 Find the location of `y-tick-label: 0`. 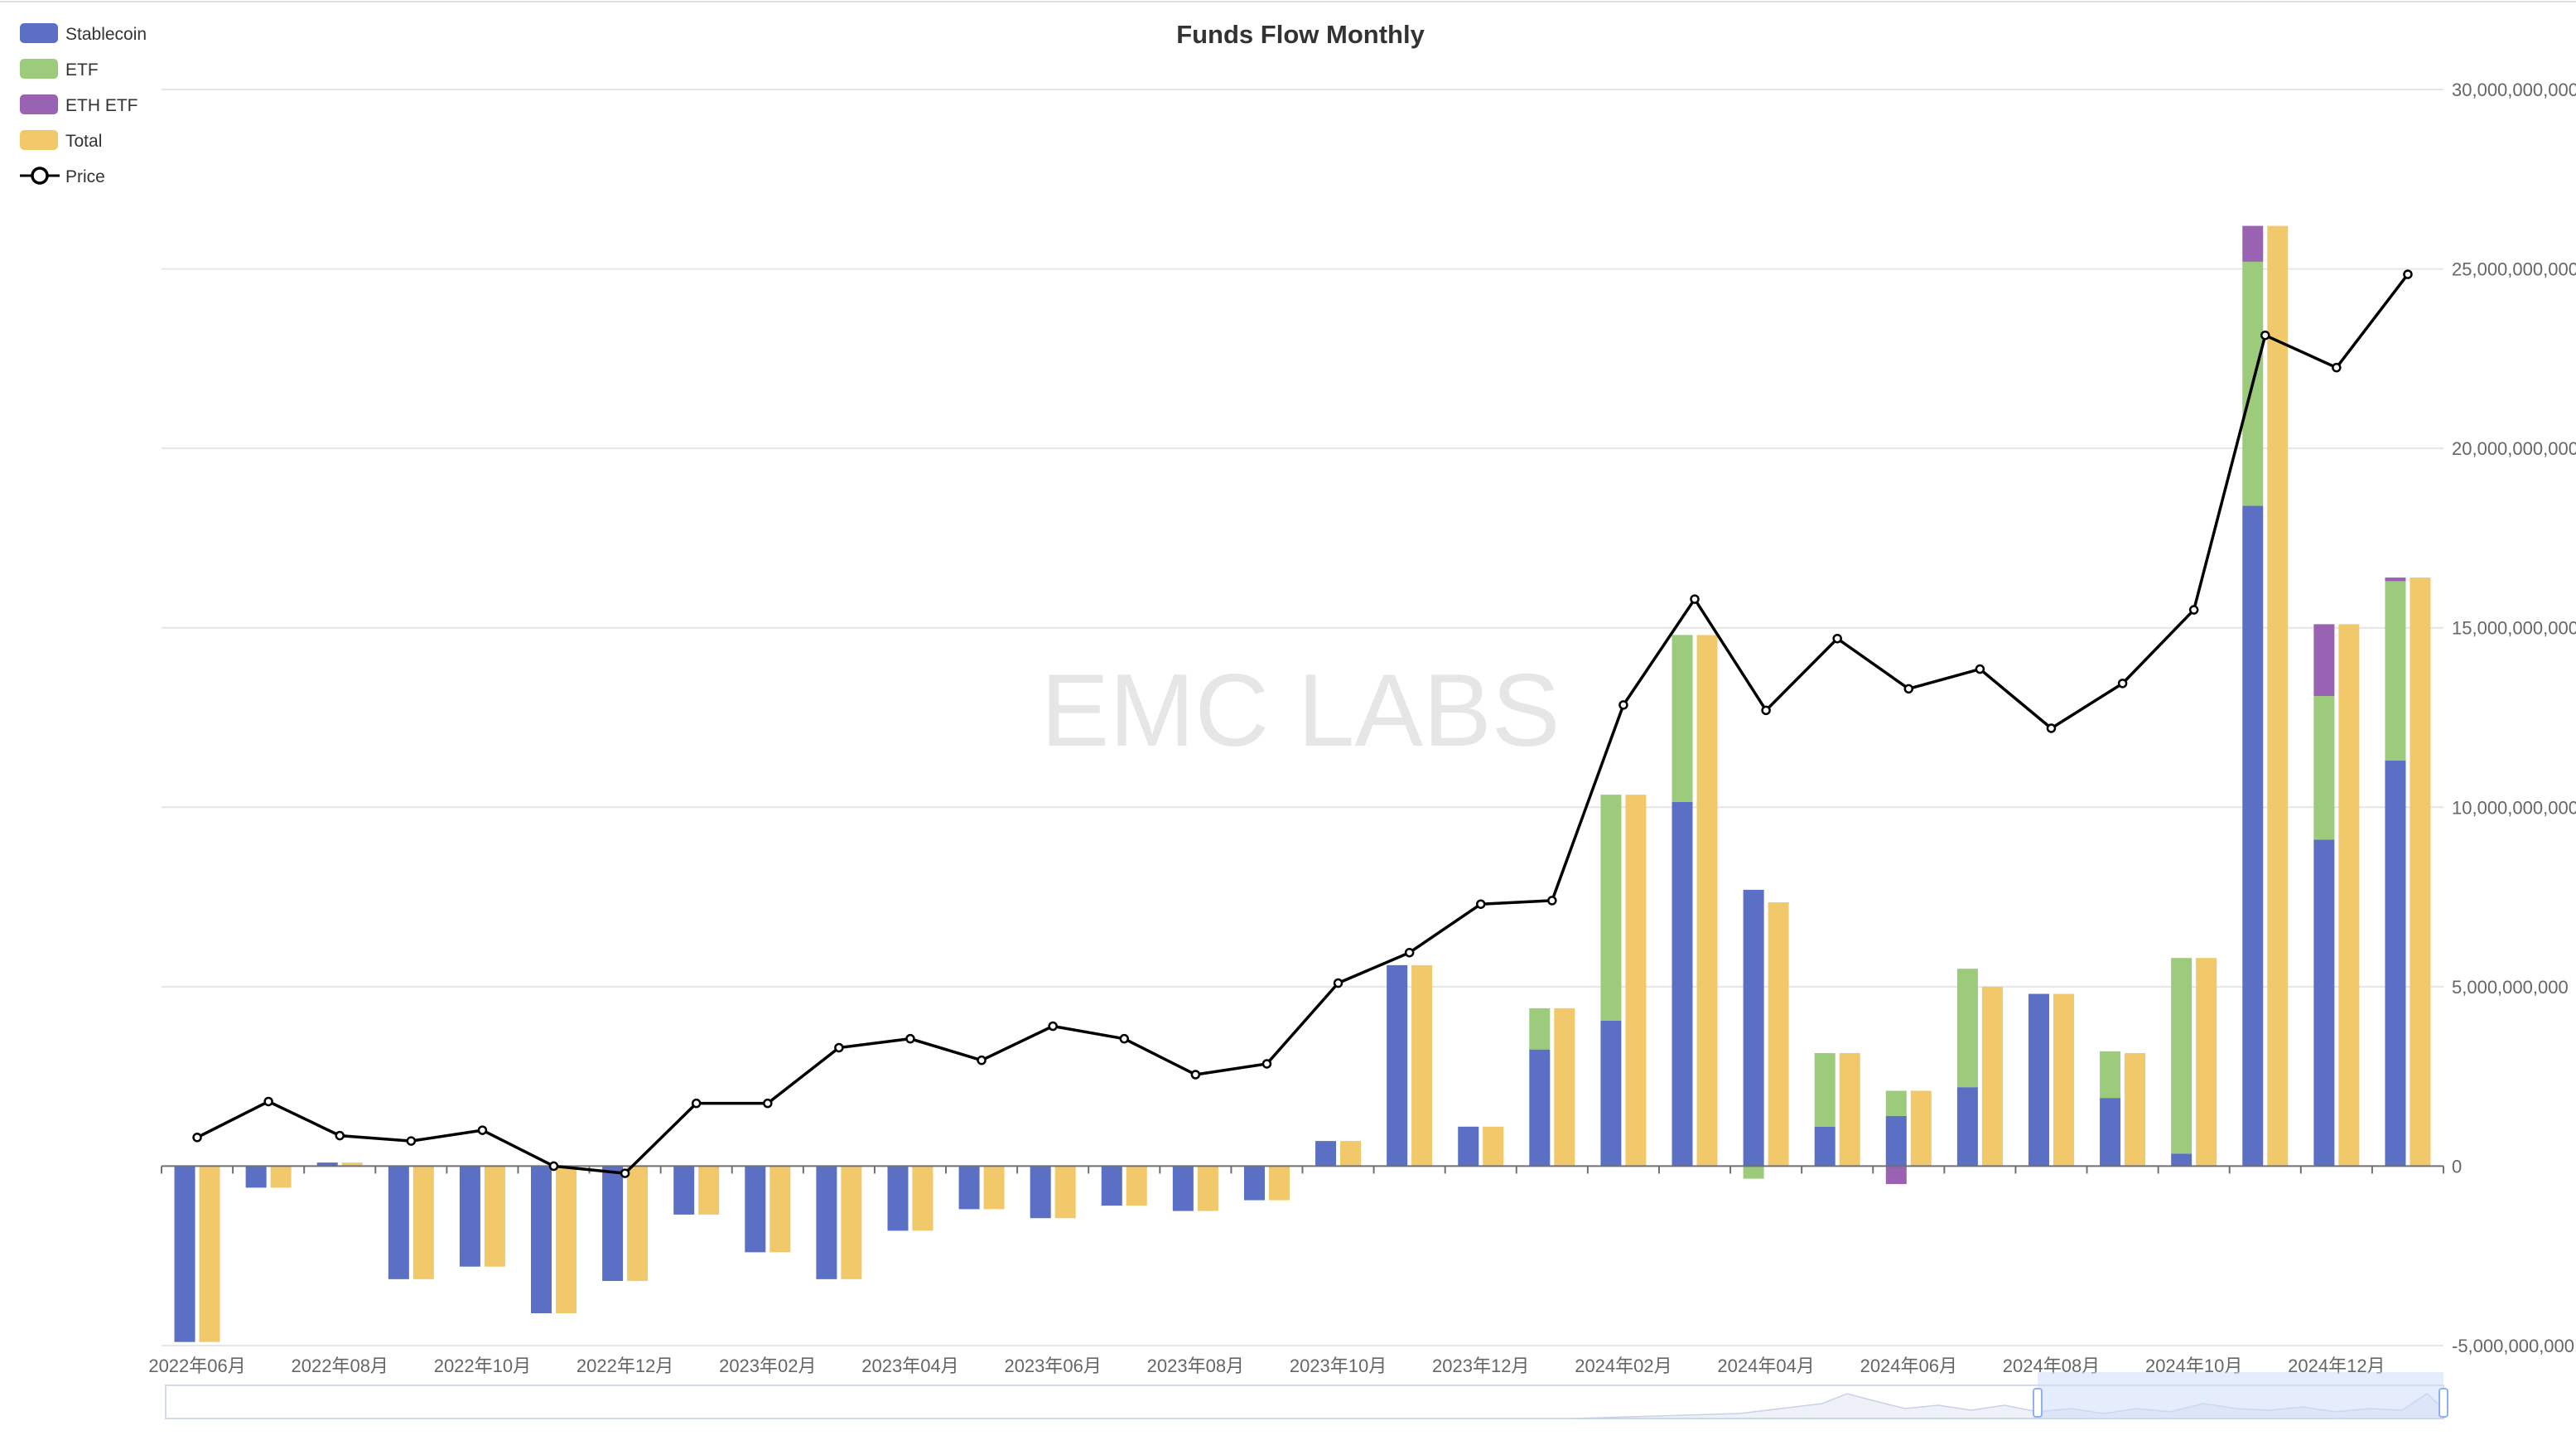

y-tick-label: 0 is located at coordinates (2457, 1166).